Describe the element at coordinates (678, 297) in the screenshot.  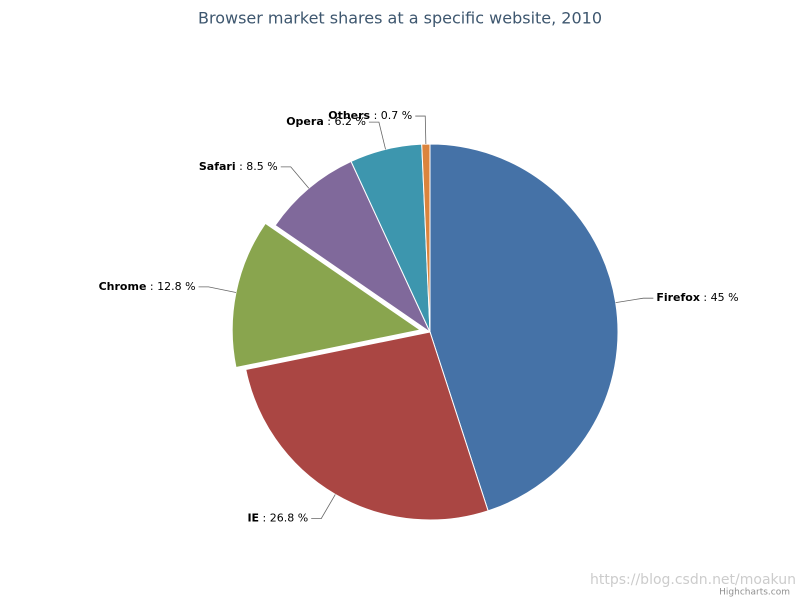
I see `label-name: Firefox` at that location.